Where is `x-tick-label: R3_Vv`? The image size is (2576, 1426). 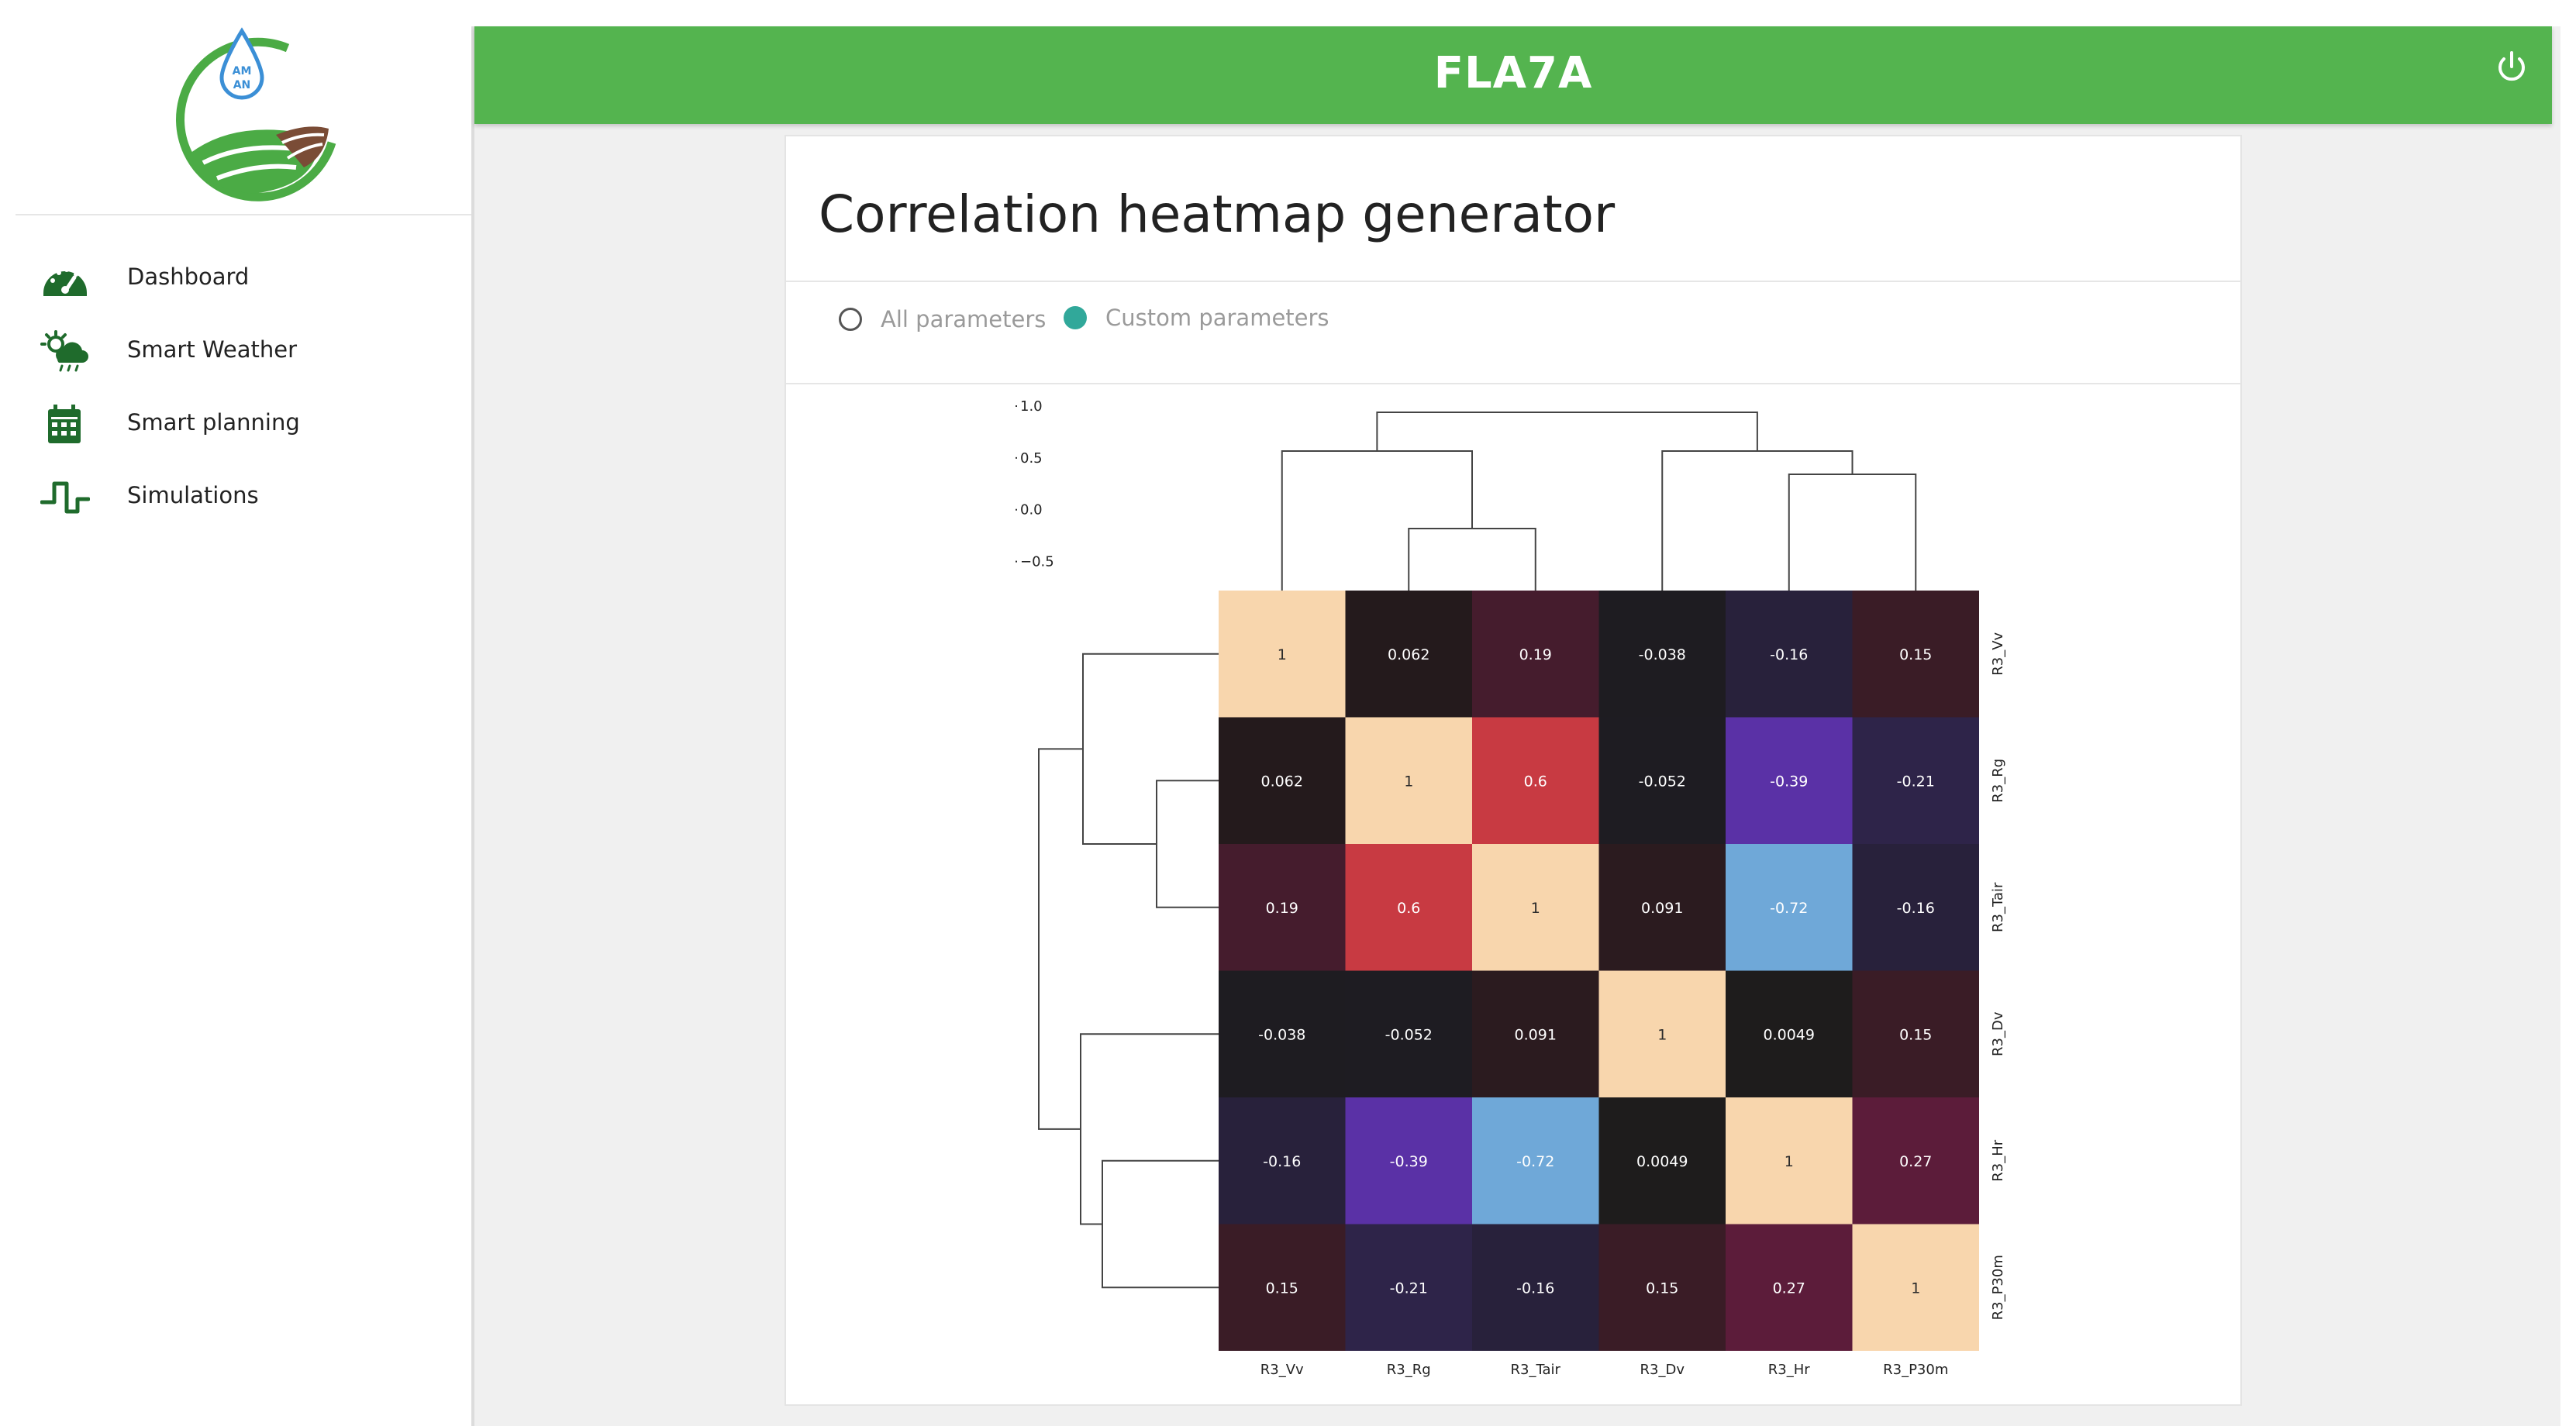
x-tick-label: R3_Vv is located at coordinates (1282, 1370).